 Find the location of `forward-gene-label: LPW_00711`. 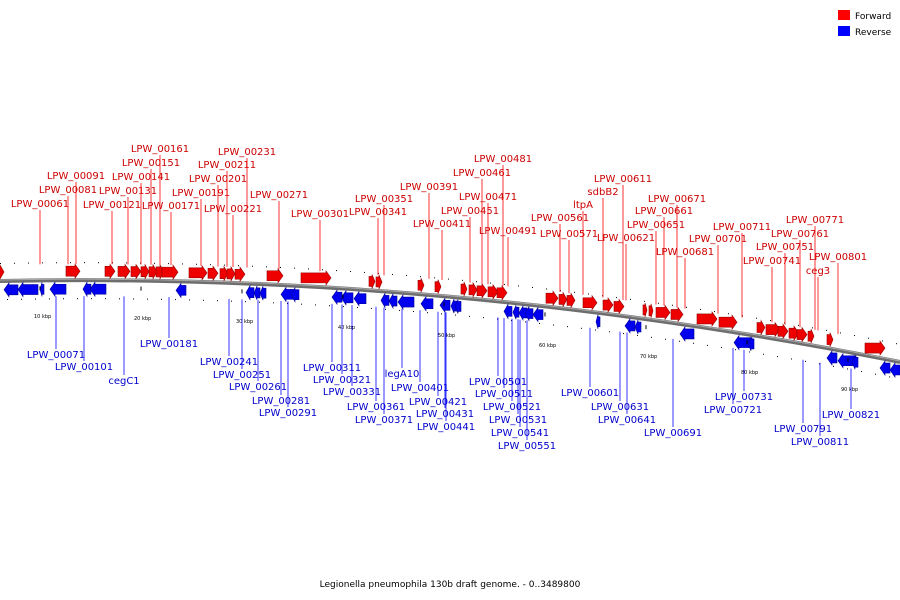

forward-gene-label: LPW_00711 is located at coordinates (742, 227).